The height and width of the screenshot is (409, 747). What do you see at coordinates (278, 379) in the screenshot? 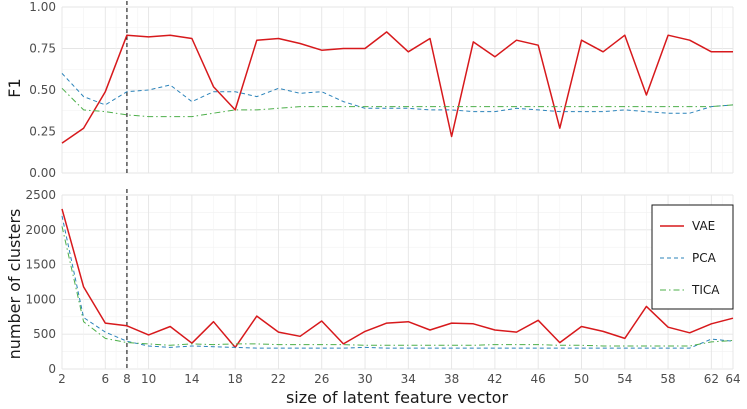
I see `x-tick-label: 22` at bounding box center [278, 379].